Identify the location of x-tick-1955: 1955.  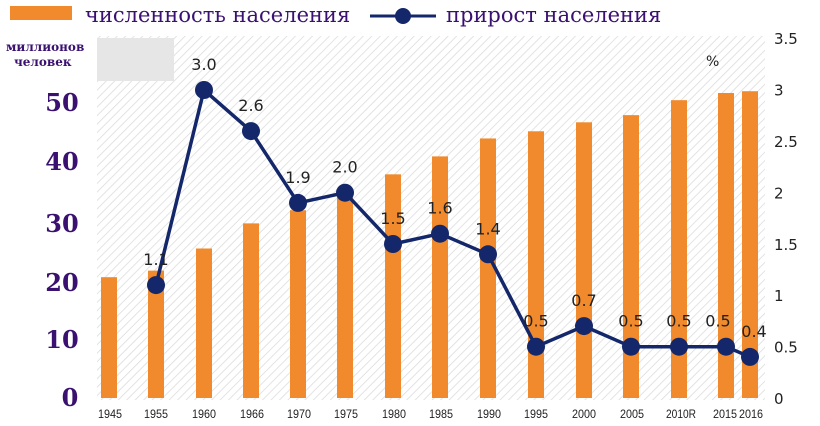
(156, 414).